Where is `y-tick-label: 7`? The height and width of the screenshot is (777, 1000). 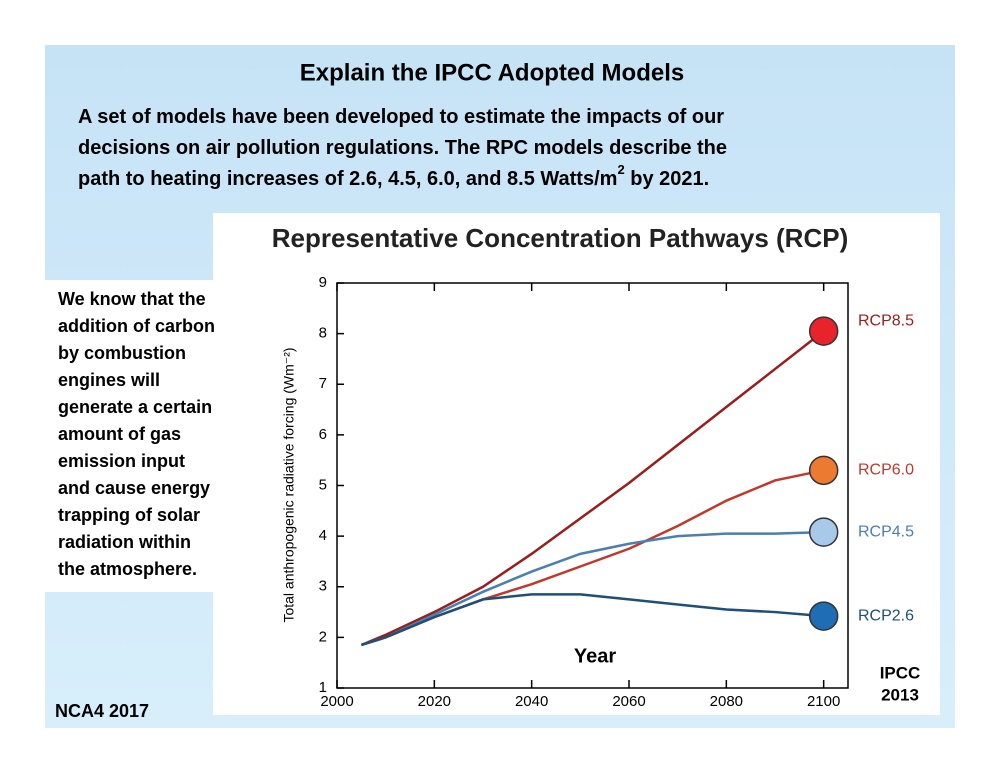
y-tick-label: 7 is located at coordinates (323, 383).